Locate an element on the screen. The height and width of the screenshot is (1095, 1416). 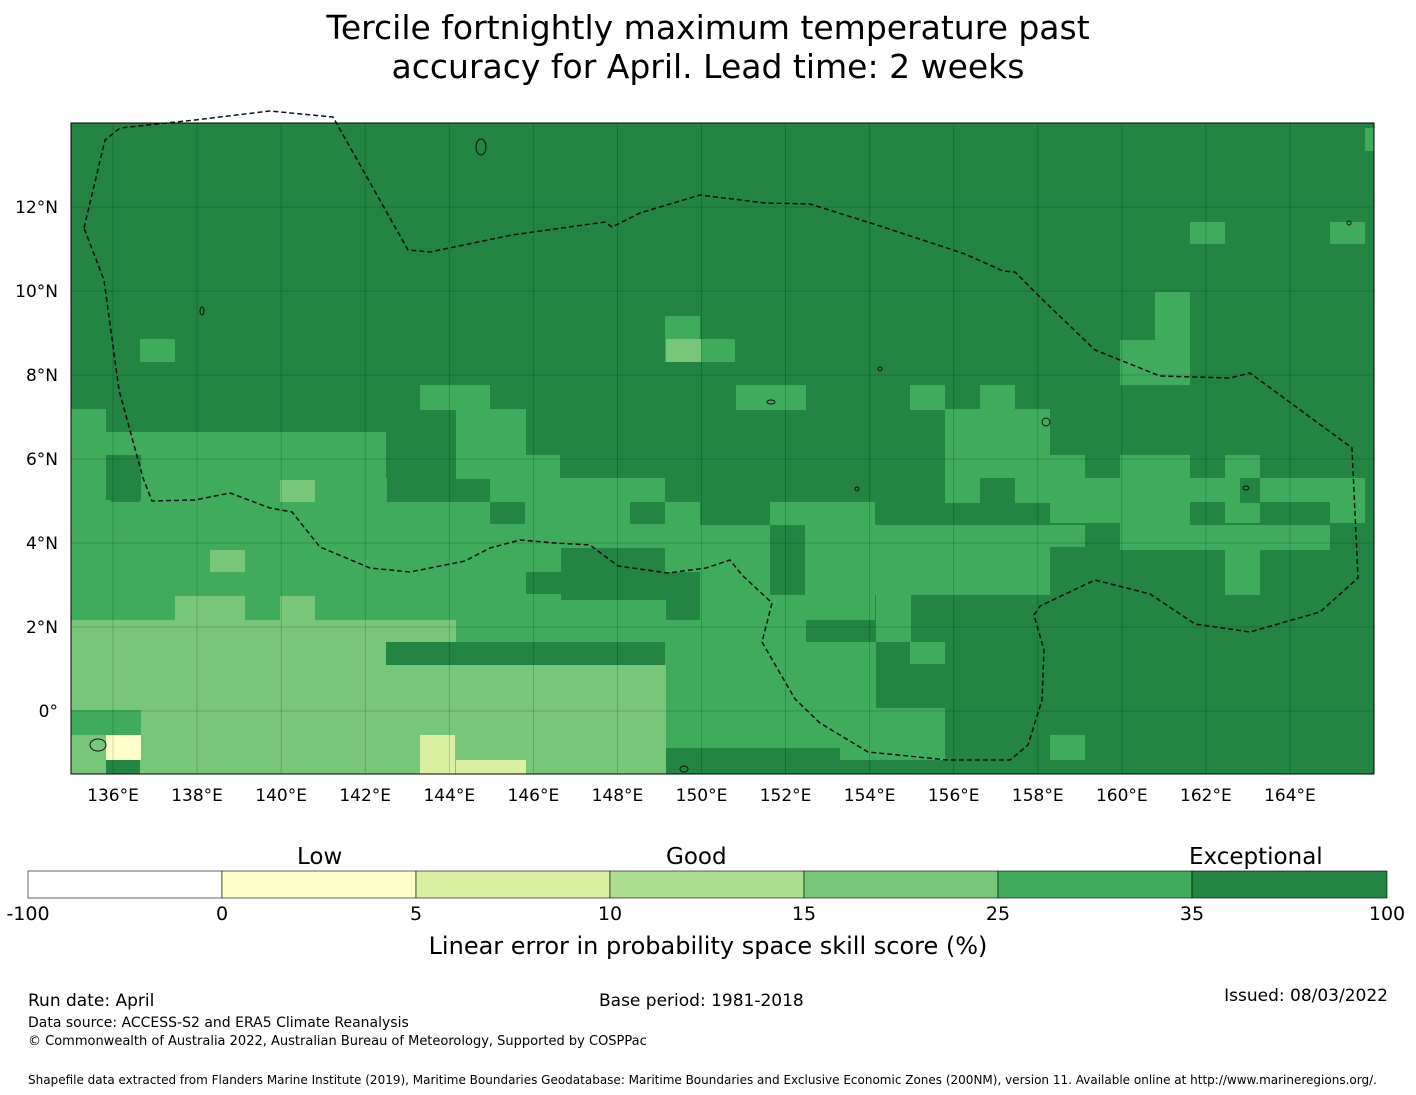
colorbar-tick: 100 is located at coordinates (1387, 914).